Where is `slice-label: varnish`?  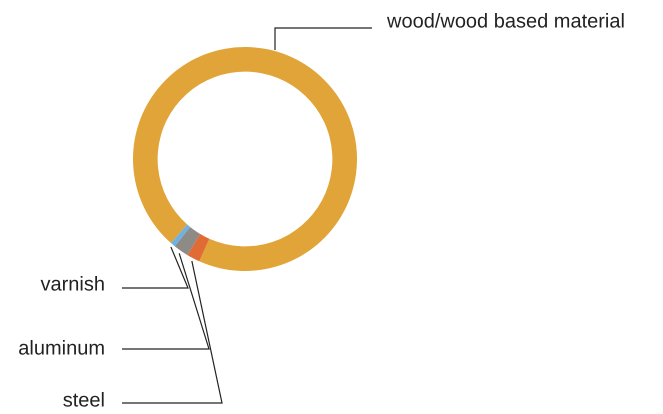 slice-label: varnish is located at coordinates (72, 285).